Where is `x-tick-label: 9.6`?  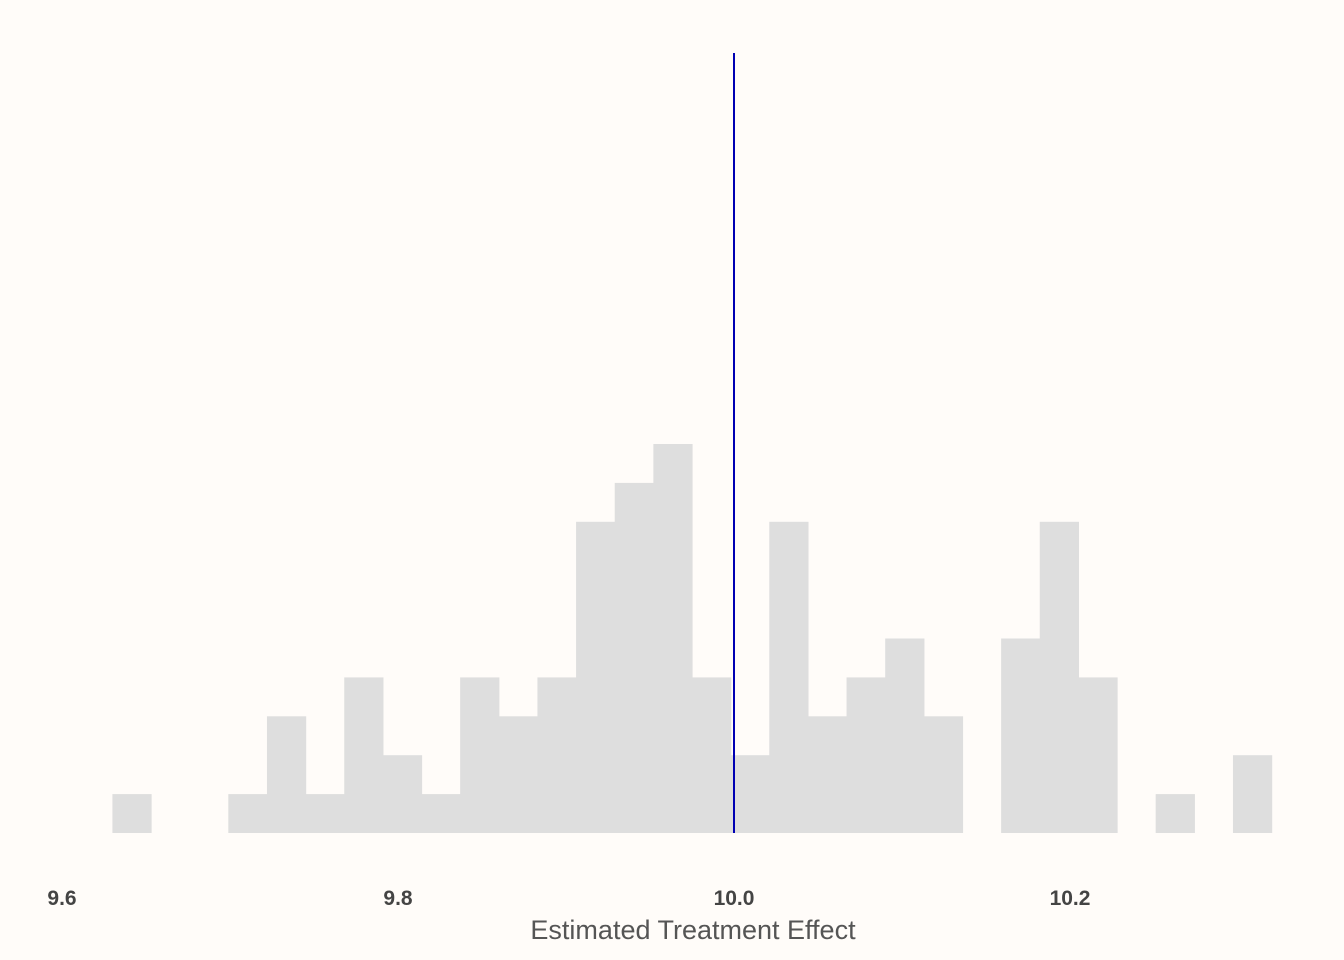
x-tick-label: 9.6 is located at coordinates (61, 898).